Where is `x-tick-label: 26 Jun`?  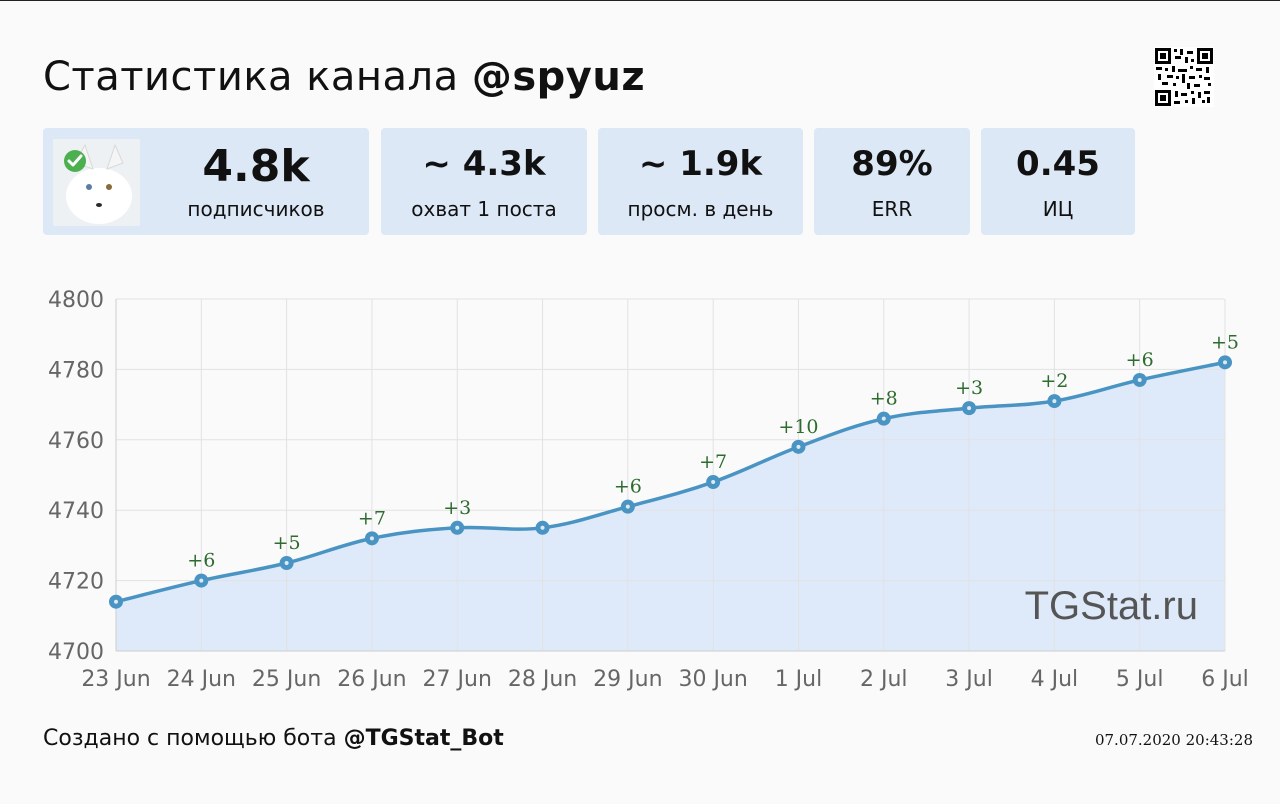 x-tick-label: 26 Jun is located at coordinates (371, 679).